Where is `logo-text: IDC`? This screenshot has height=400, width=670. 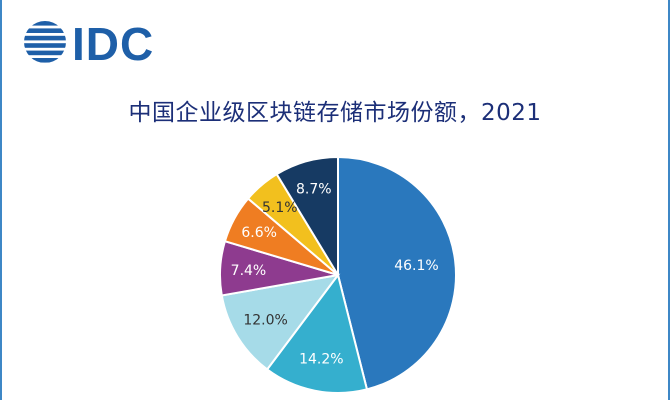
logo-text: IDC is located at coordinates (113, 43).